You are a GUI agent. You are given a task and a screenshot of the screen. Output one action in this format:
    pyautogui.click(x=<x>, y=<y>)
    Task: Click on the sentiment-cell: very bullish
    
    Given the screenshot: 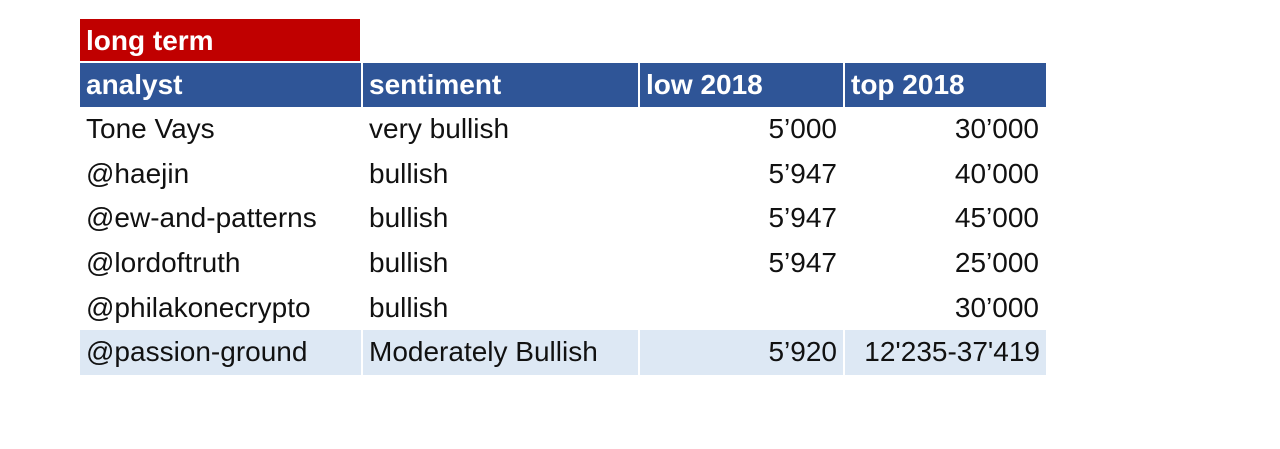 What is the action you would take?
    pyautogui.click(x=439, y=129)
    